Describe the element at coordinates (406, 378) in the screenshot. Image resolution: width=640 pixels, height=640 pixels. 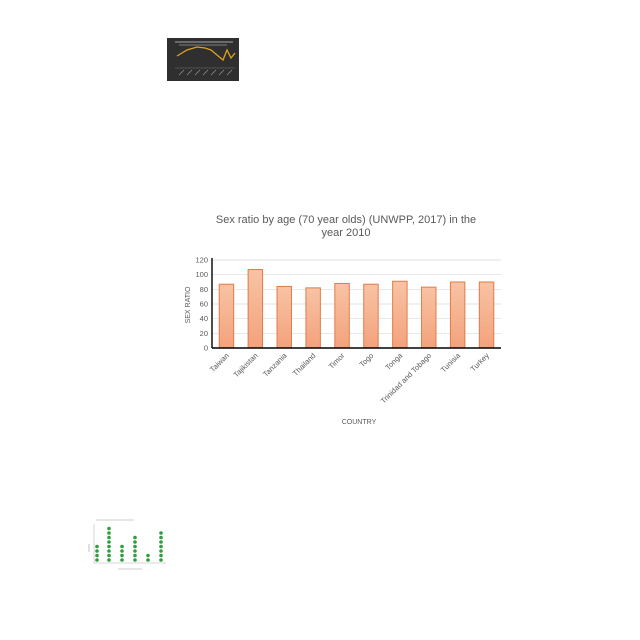
I see `x-tick-label: Trinidad and Tobago` at that location.